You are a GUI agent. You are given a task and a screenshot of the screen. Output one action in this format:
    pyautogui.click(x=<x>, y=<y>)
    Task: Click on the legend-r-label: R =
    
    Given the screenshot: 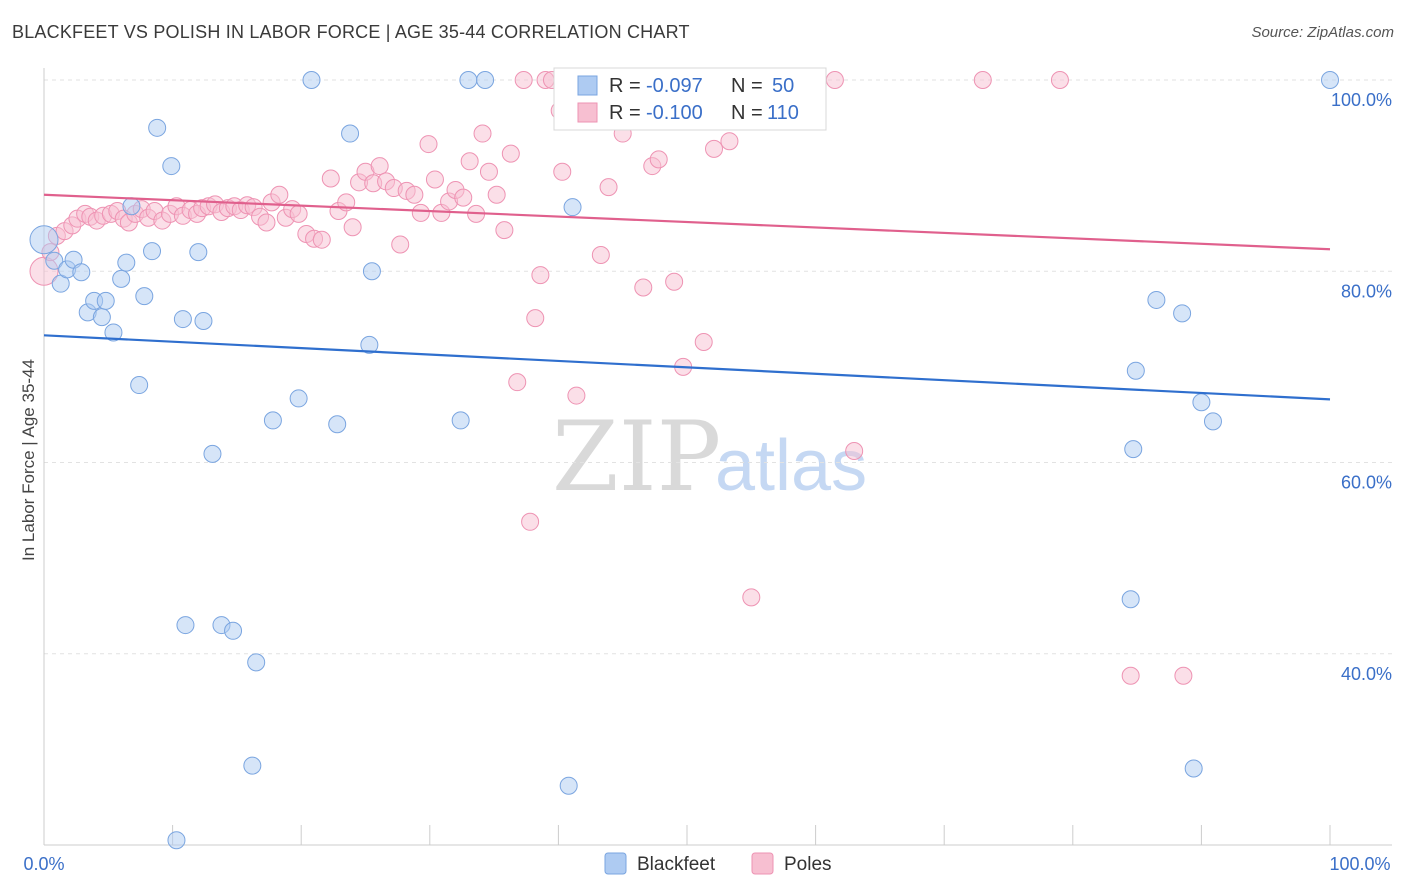 What is the action you would take?
    pyautogui.click(x=625, y=86)
    